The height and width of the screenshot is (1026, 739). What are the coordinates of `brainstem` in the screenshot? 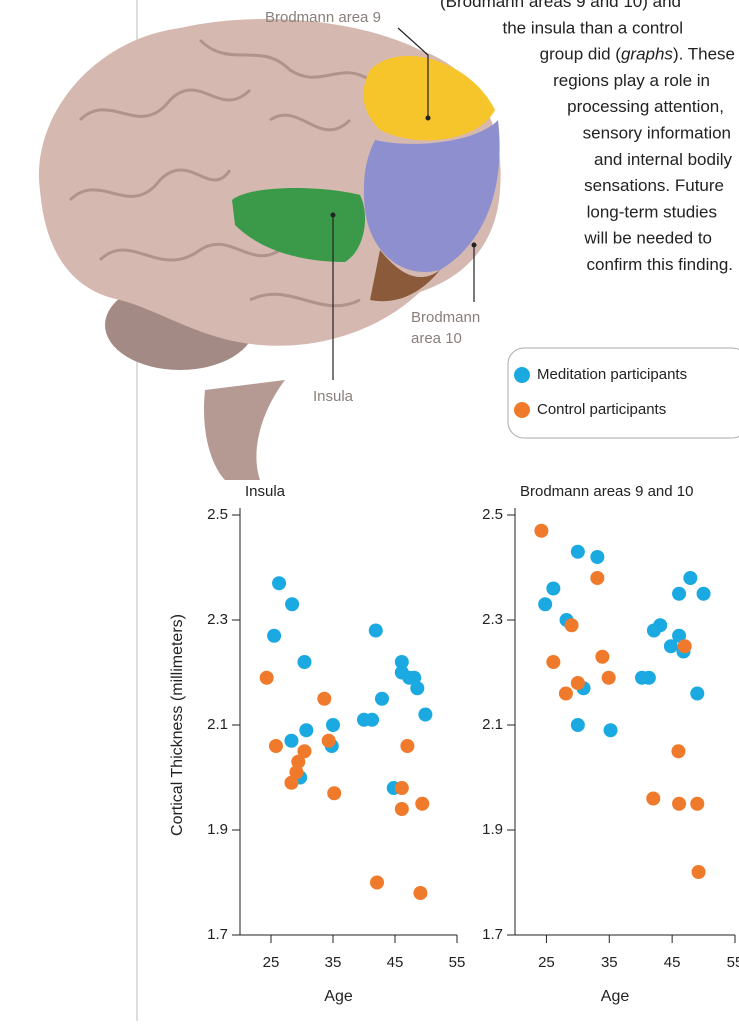 It's located at (244, 430).